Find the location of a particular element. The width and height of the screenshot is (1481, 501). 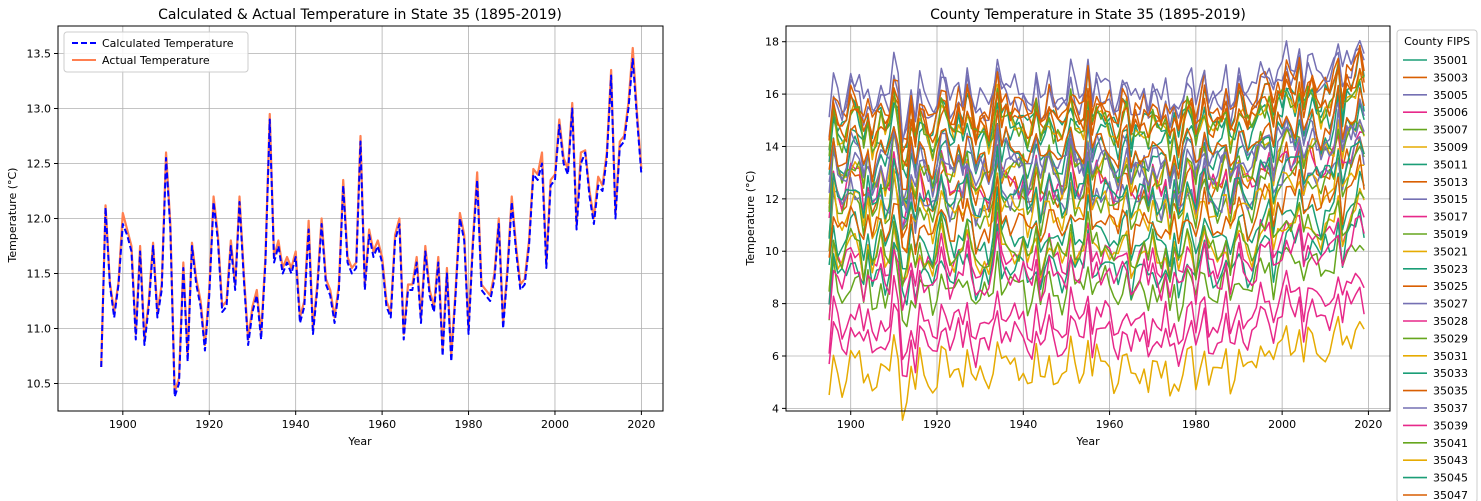

legend-label: 35041 is located at coordinates (1450, 443).